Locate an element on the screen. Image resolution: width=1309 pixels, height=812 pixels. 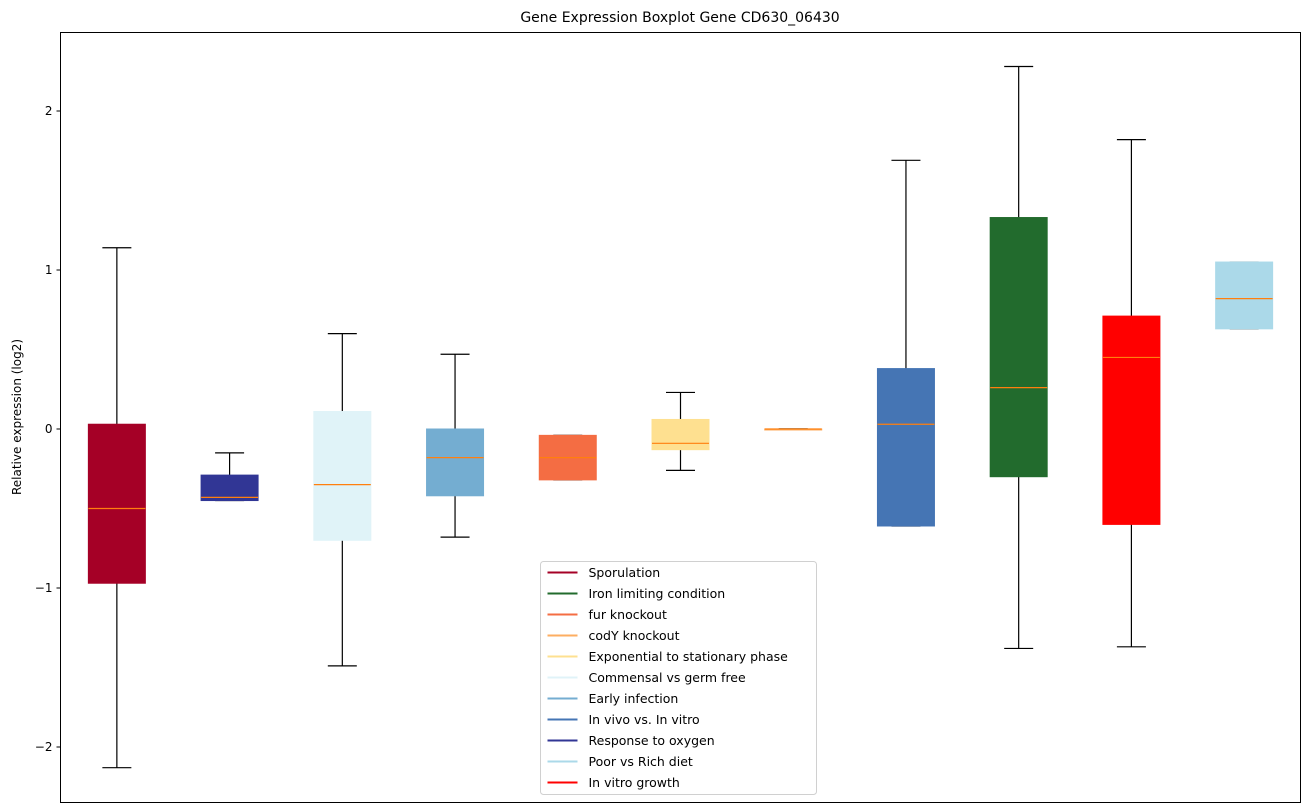
legend-item: codY knockout is located at coordinates (613, 635).